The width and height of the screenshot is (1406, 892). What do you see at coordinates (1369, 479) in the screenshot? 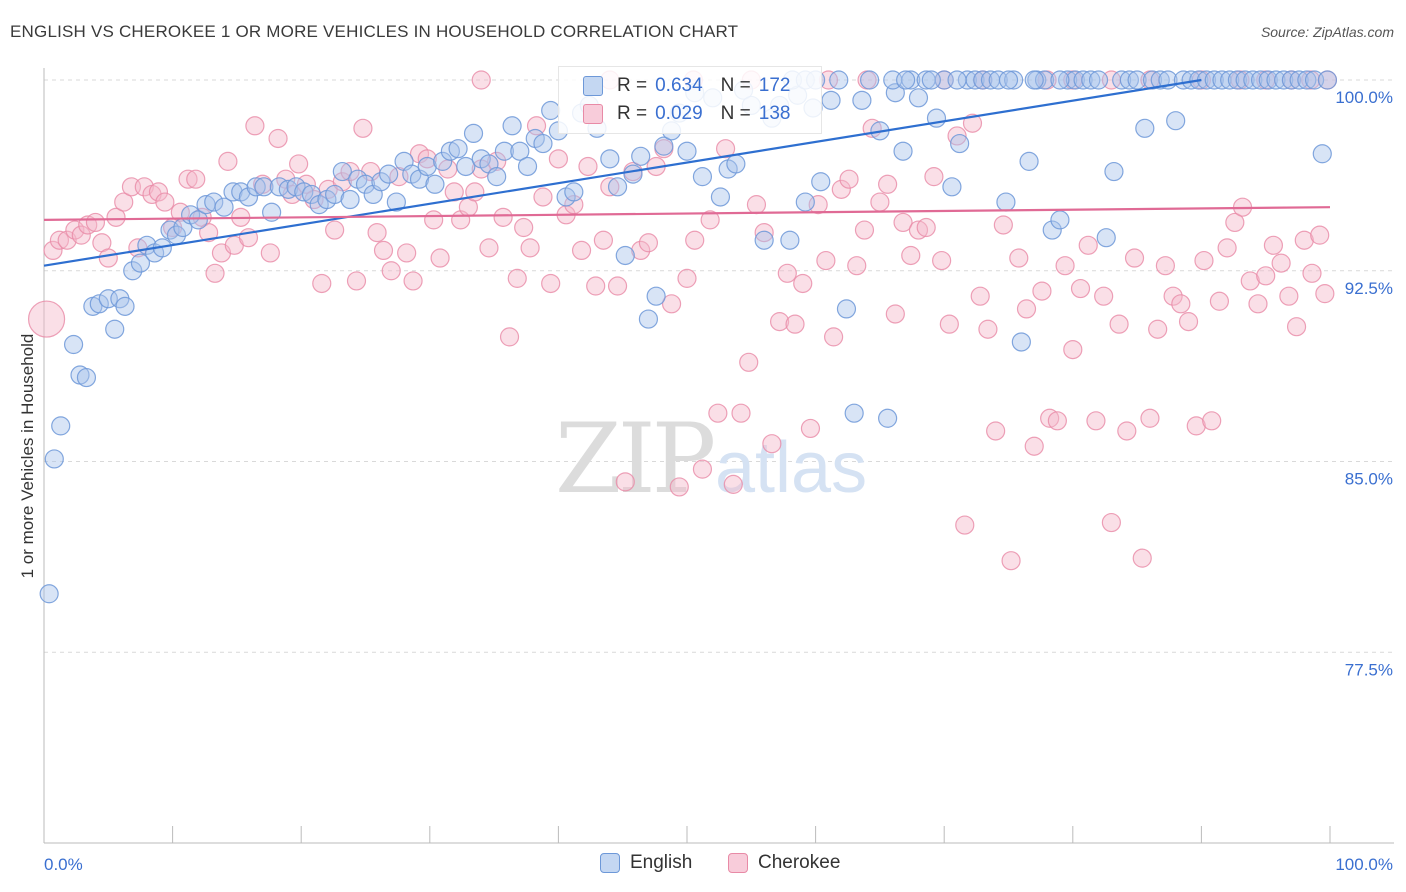
I see `y-tick-label: 85.0%` at bounding box center [1369, 479].